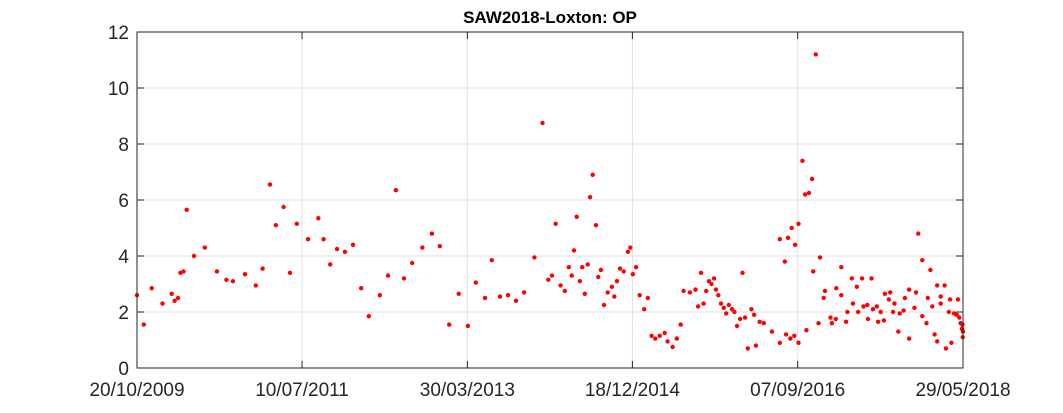 Image resolution: width=1063 pixels, height=413 pixels. What do you see at coordinates (136, 390) in the screenshot?
I see `x-tick-label: 20/10/2009` at bounding box center [136, 390].